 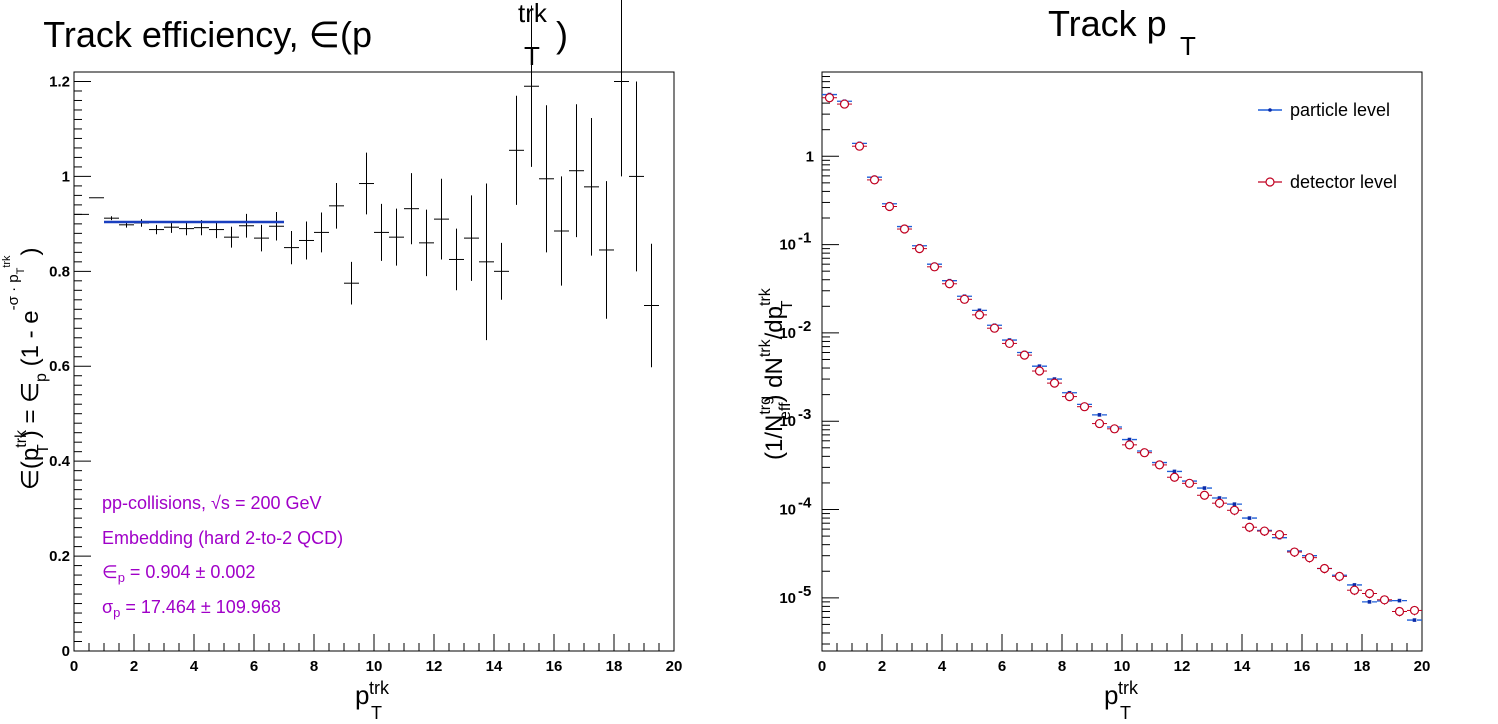 What do you see at coordinates (212, 503) in the screenshot?
I see `annotation-collisions: pp-collisions, √s = 200 GeV` at bounding box center [212, 503].